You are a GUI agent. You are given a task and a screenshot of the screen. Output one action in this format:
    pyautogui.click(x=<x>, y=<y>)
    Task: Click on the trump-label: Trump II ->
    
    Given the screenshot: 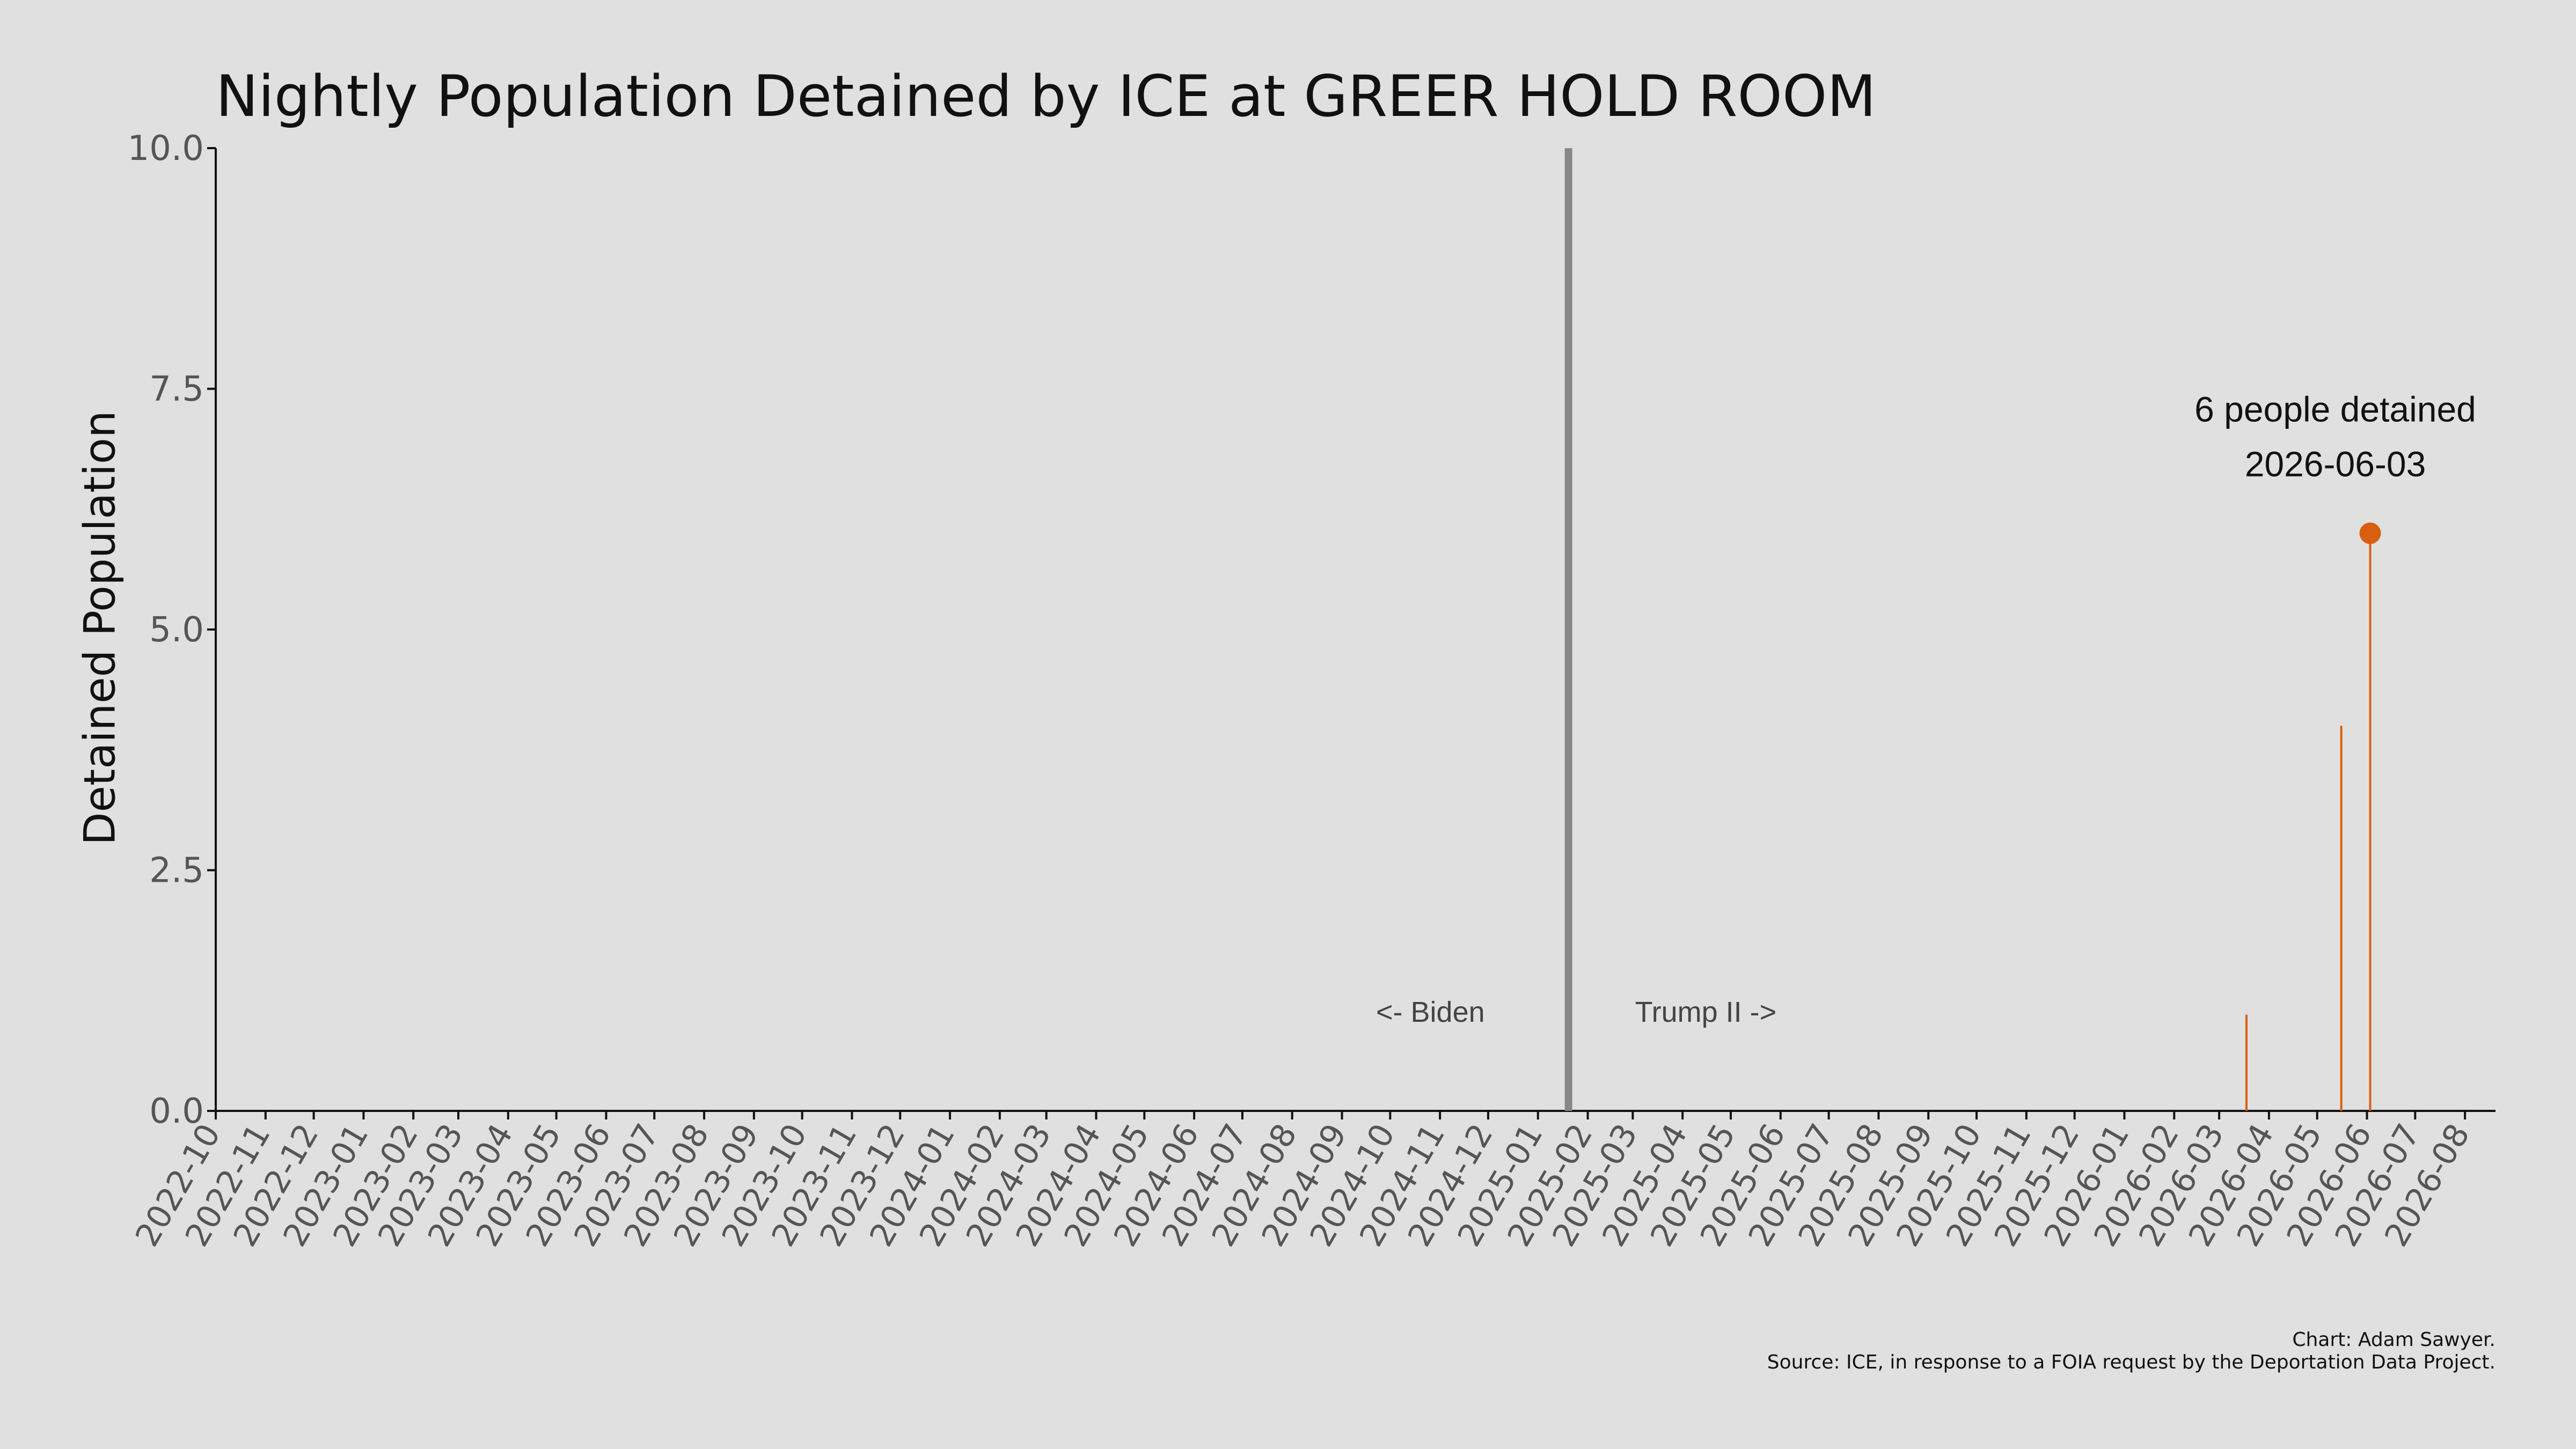 What is the action you would take?
    pyautogui.click(x=1706, y=1012)
    